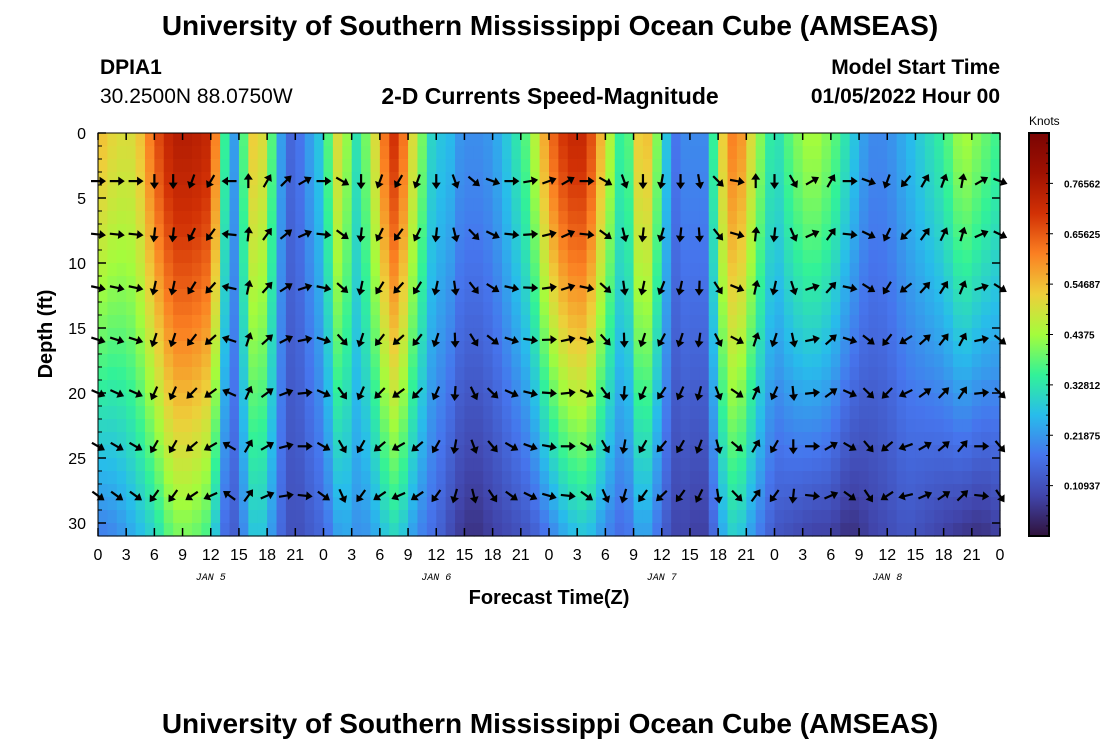 Image resolution: width=1100 pixels, height=750 pixels. I want to click on x-tick-label: 0, so click(98, 555).